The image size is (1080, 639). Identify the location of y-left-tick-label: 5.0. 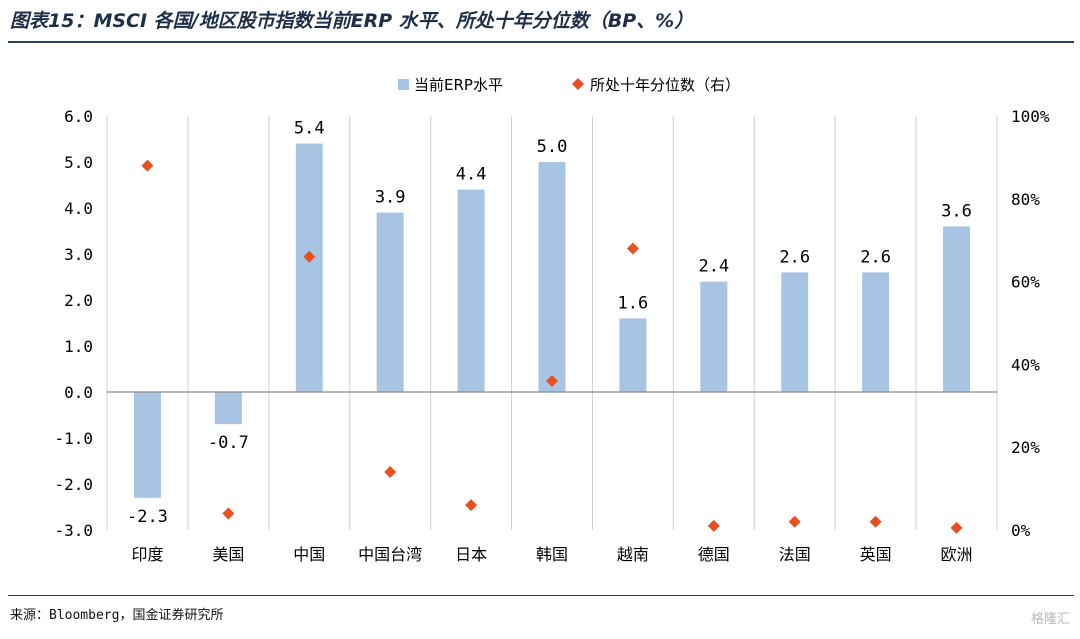
(78, 162).